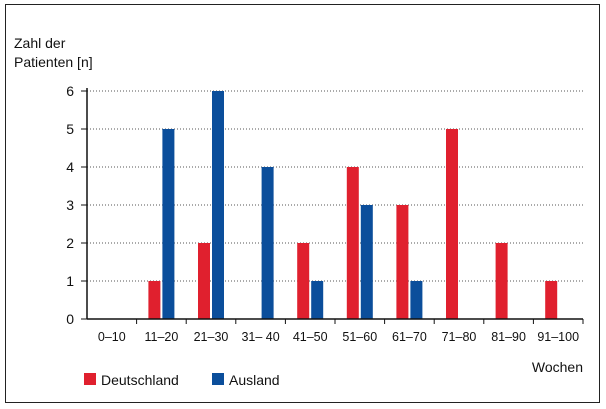 The width and height of the screenshot is (606, 409). I want to click on y-tick-label: 5, so click(70, 129).